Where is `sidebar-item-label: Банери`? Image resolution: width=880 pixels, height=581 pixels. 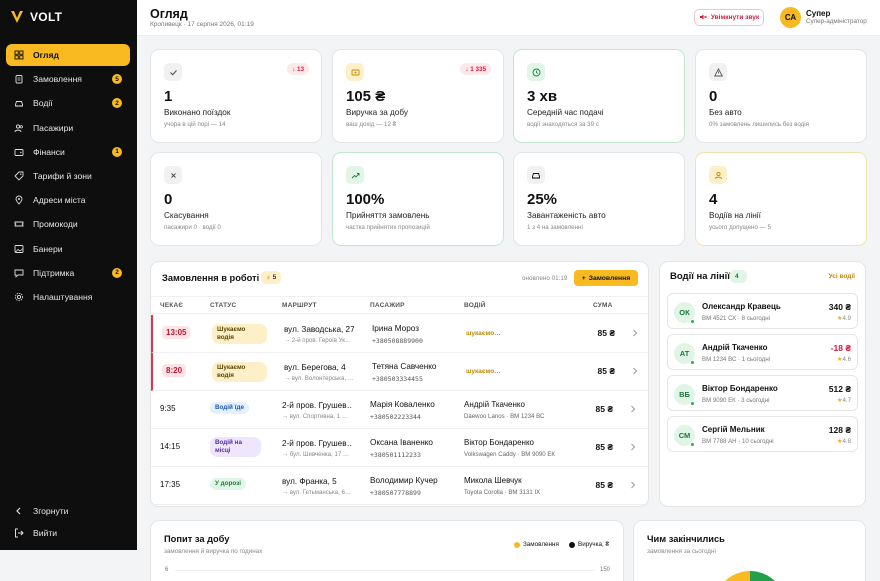 sidebar-item-label: Банери is located at coordinates (48, 248).